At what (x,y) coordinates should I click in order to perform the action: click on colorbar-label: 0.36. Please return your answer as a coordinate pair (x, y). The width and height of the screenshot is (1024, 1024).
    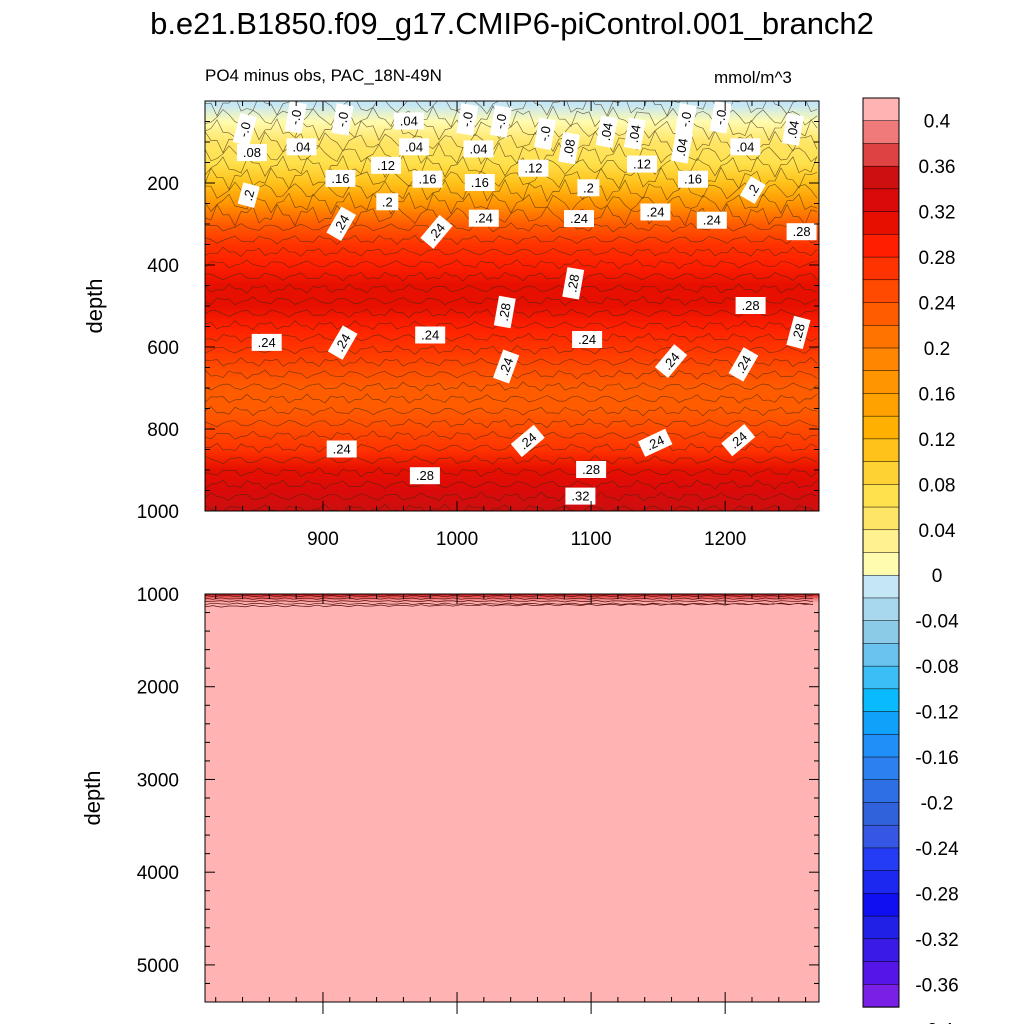
    Looking at the image, I should click on (937, 167).